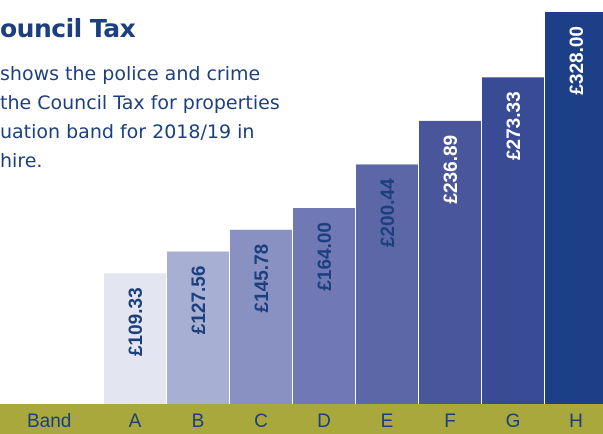 The height and width of the screenshot is (434, 603). I want to click on bar-value-label: £127.56, so click(199, 300).